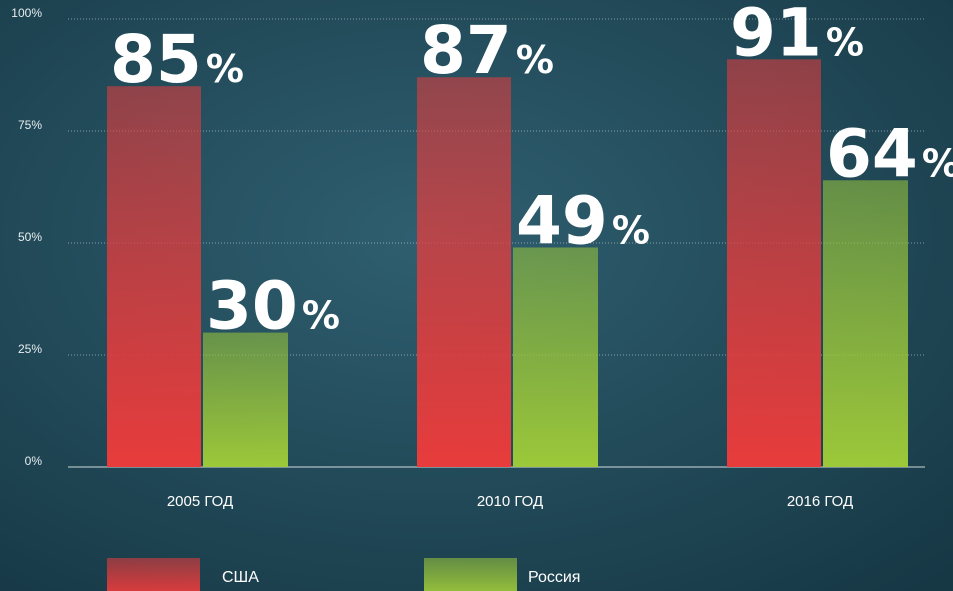 This screenshot has width=953, height=591. I want to click on y-tick-label: 25%, so click(30, 349).